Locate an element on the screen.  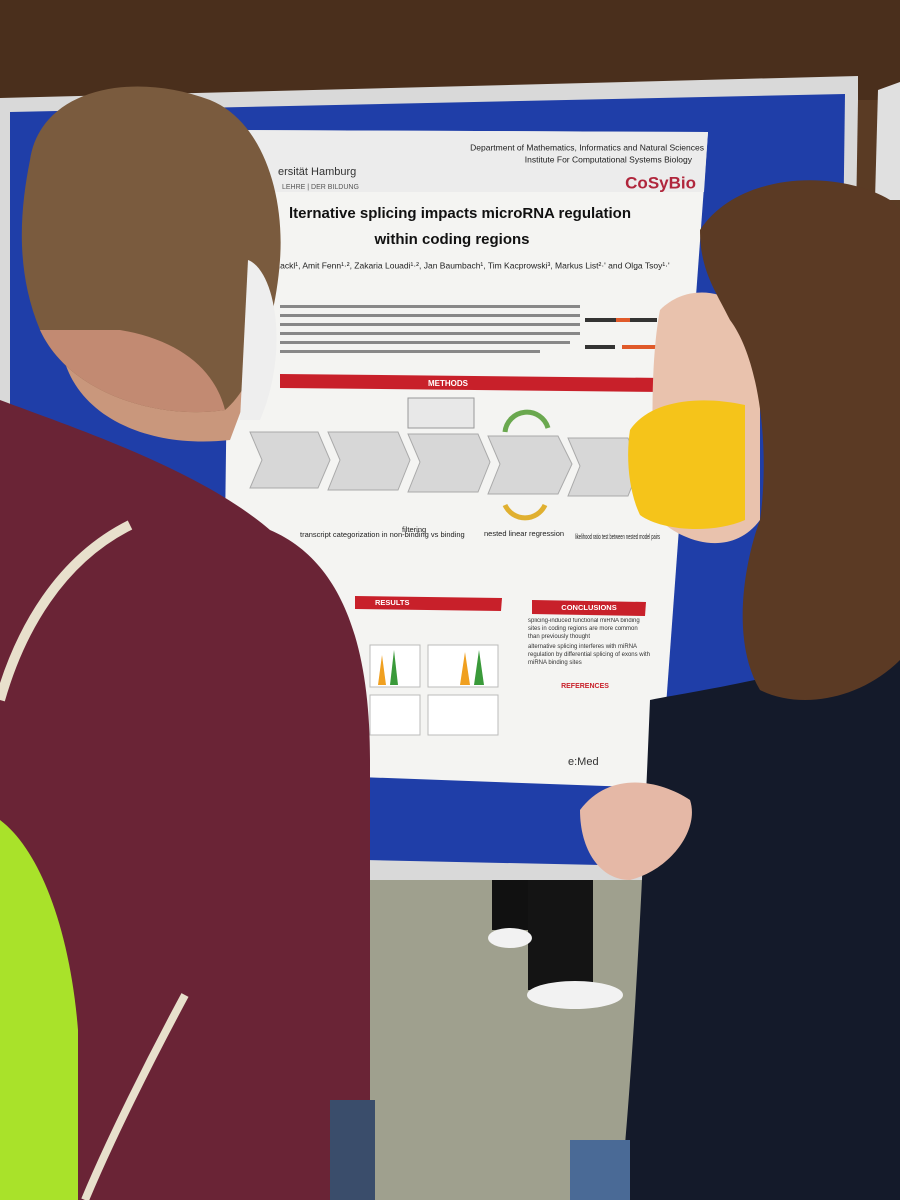
icon-box is located at coordinates (441, 413).